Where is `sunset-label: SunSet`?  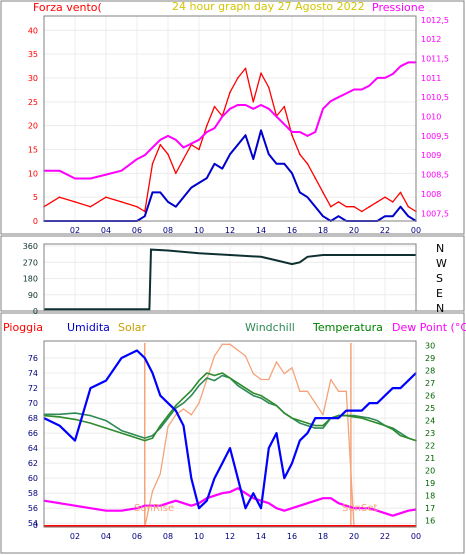
sunset-label: SunSet is located at coordinates (360, 508).